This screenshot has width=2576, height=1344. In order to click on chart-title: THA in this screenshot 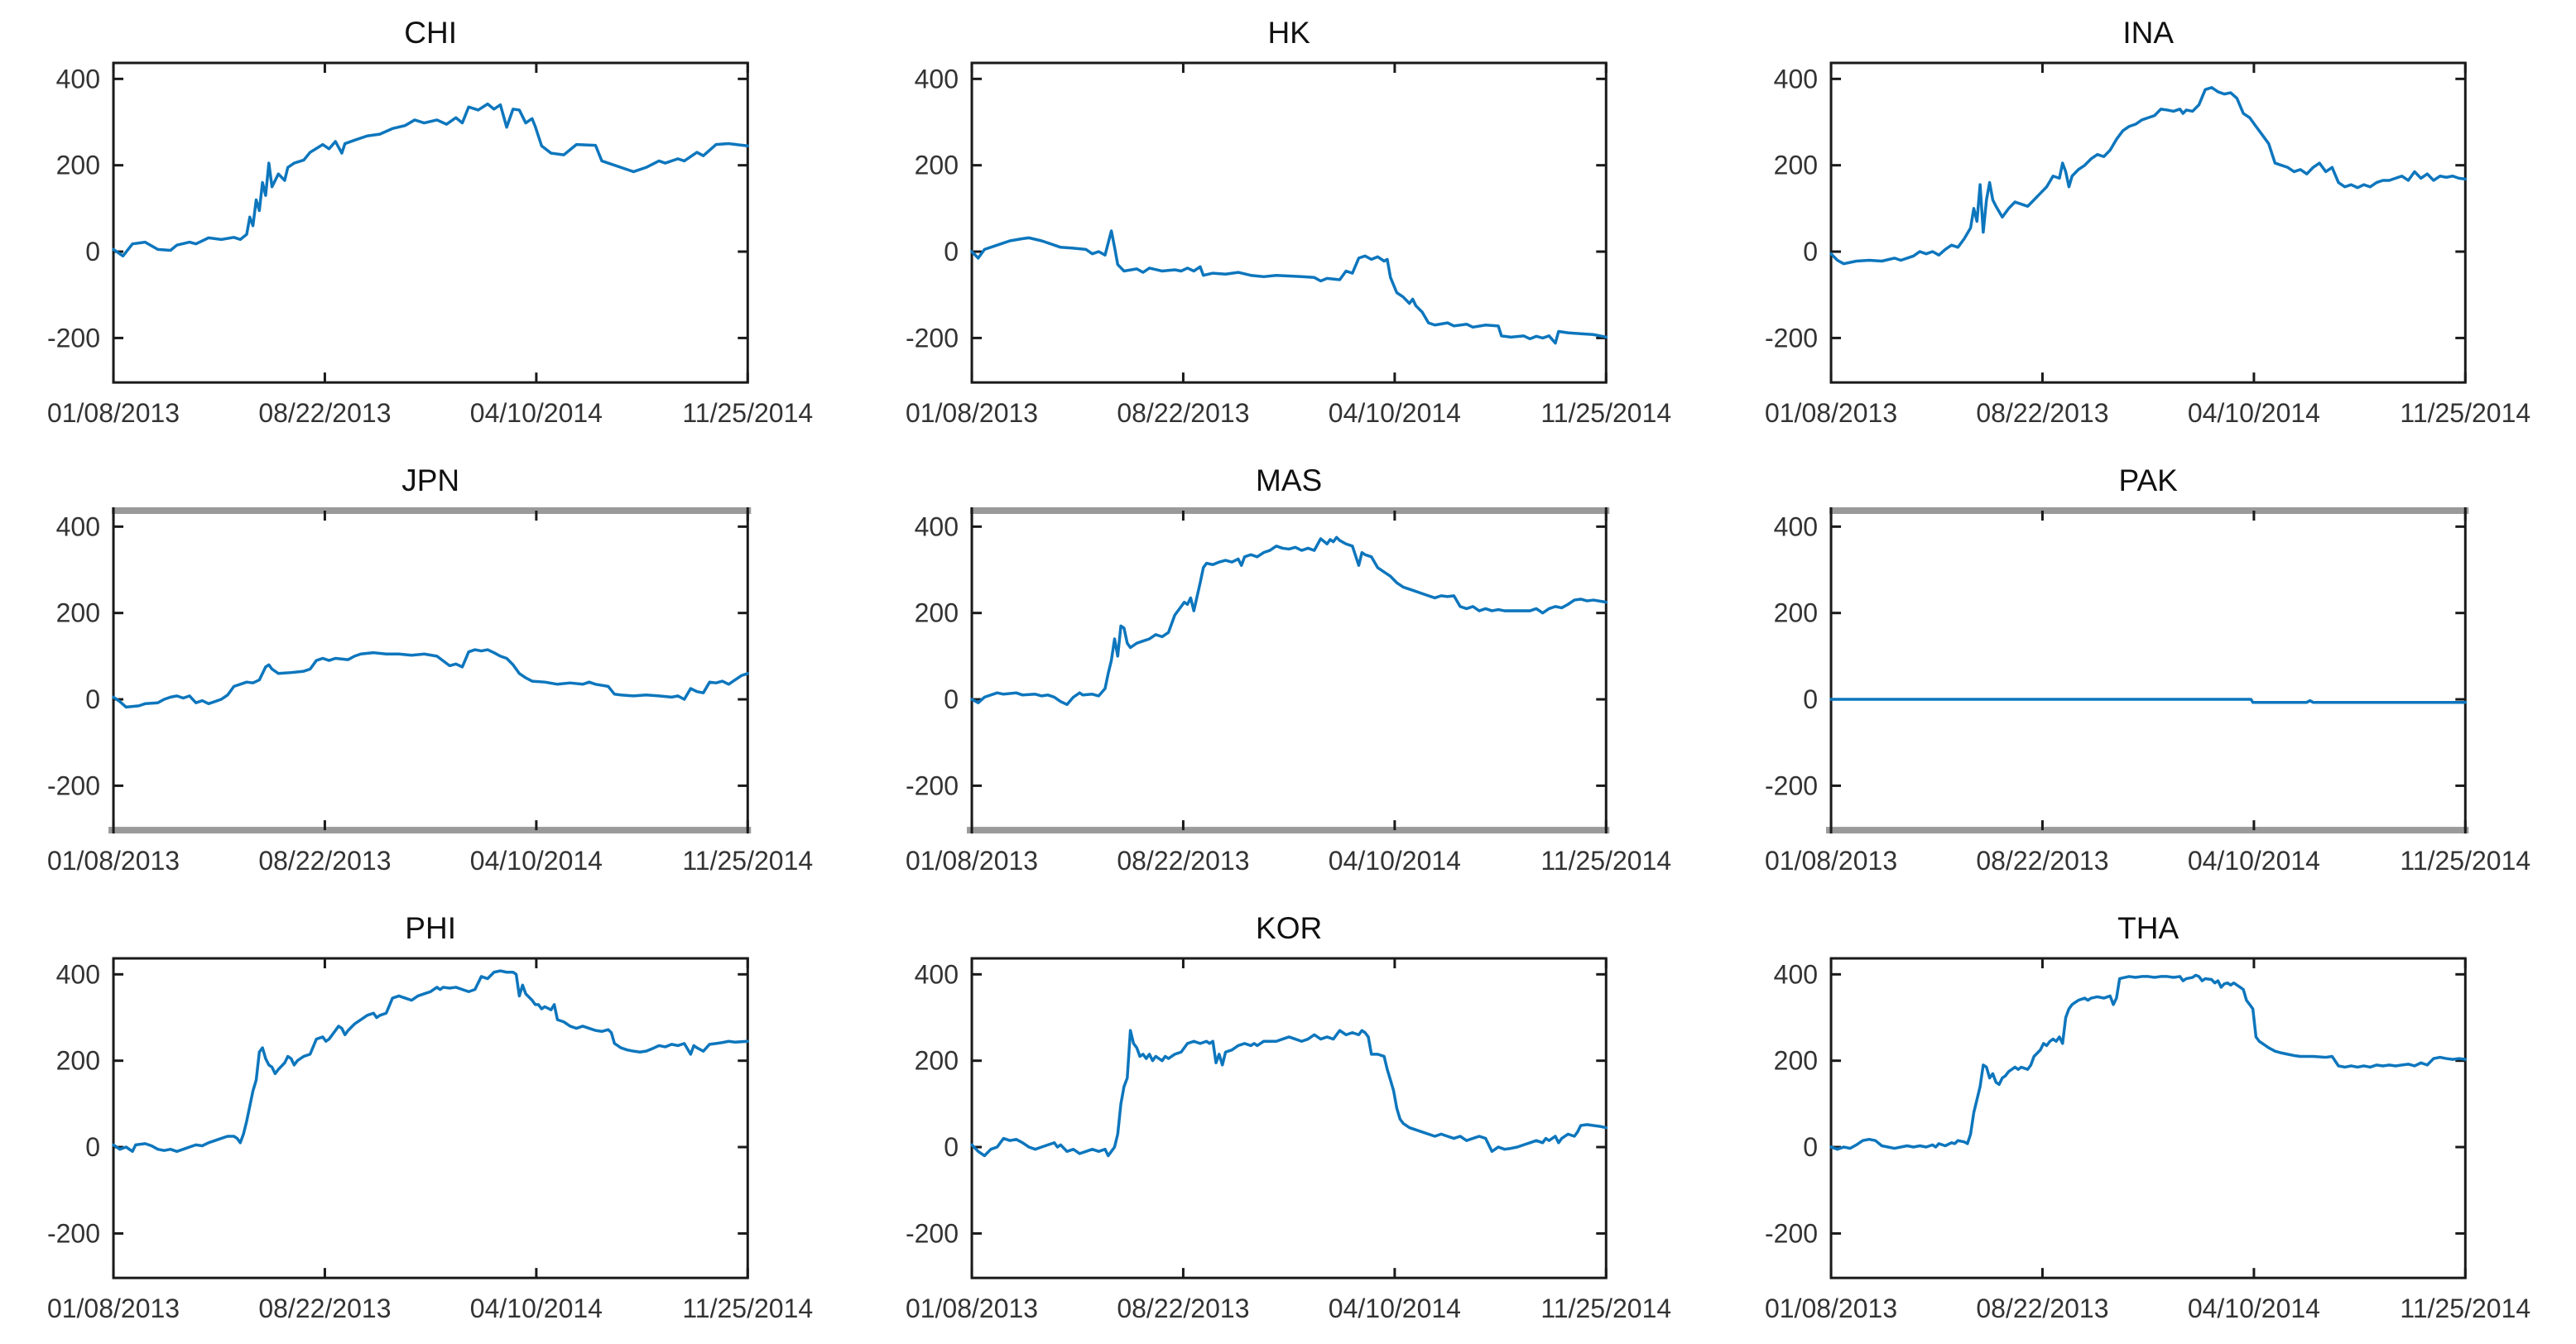, I will do `click(2148, 927)`.